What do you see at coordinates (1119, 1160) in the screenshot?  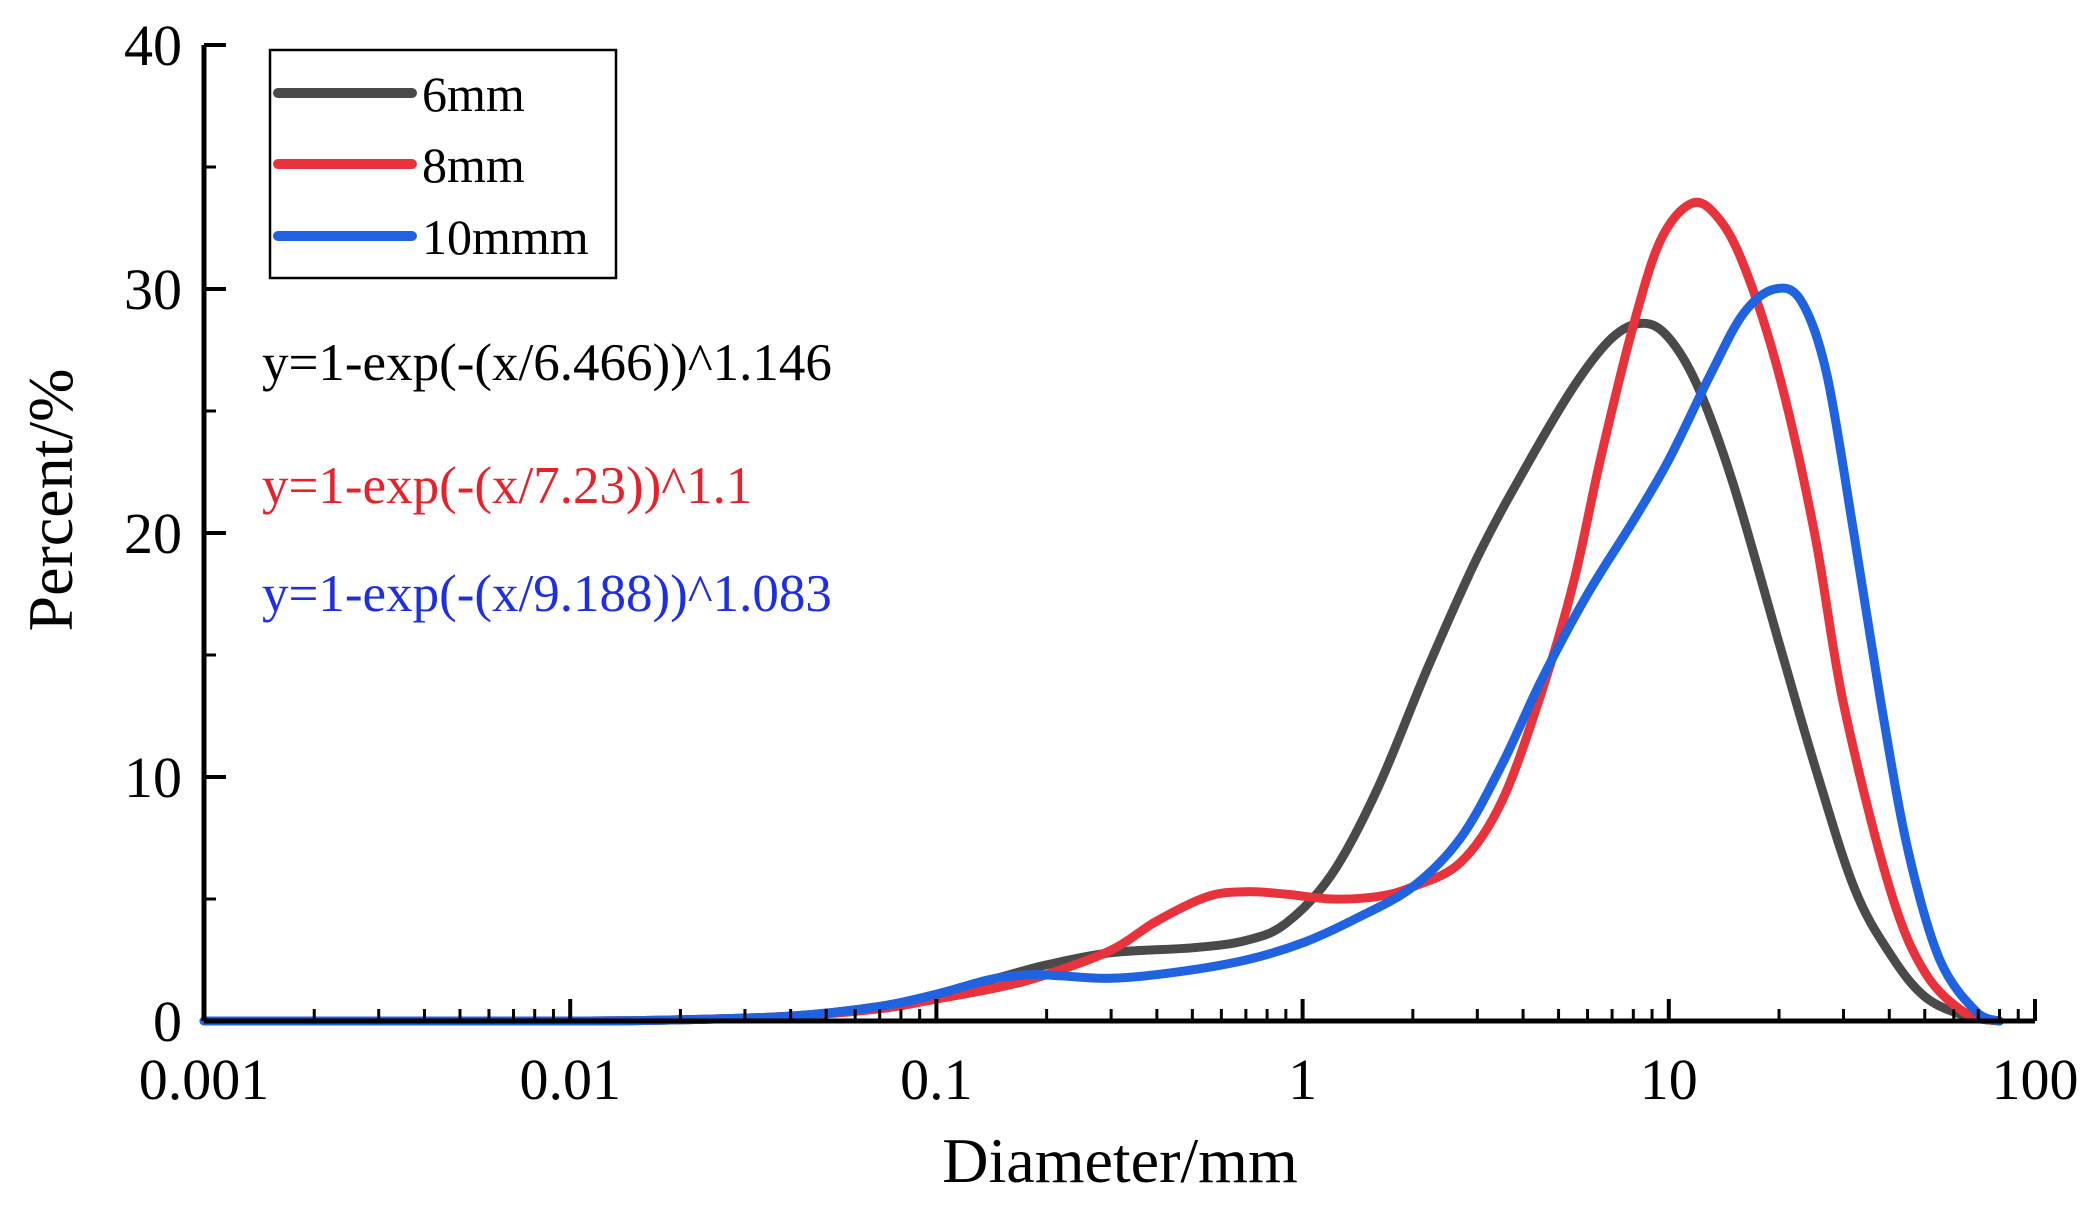 I see `x-axis-title: Diameter/mm` at bounding box center [1119, 1160].